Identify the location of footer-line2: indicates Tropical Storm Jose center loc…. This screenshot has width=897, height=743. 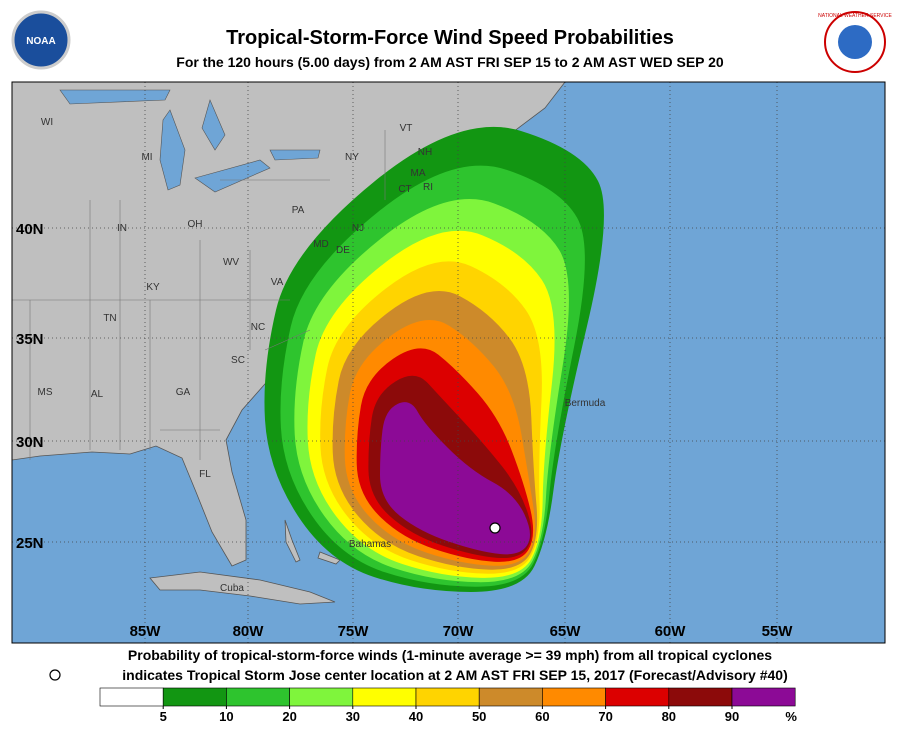
(455, 675).